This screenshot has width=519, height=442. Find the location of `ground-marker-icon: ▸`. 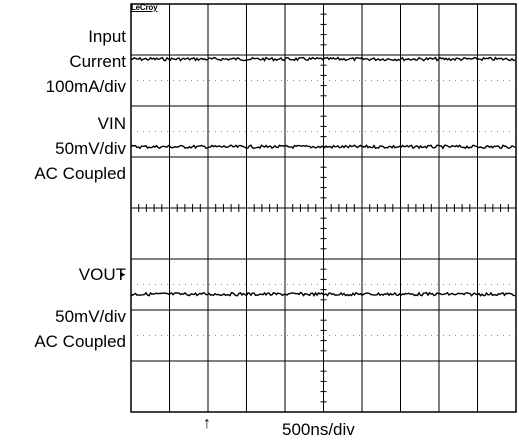

ground-marker-icon: ▸ is located at coordinates (123, 274).